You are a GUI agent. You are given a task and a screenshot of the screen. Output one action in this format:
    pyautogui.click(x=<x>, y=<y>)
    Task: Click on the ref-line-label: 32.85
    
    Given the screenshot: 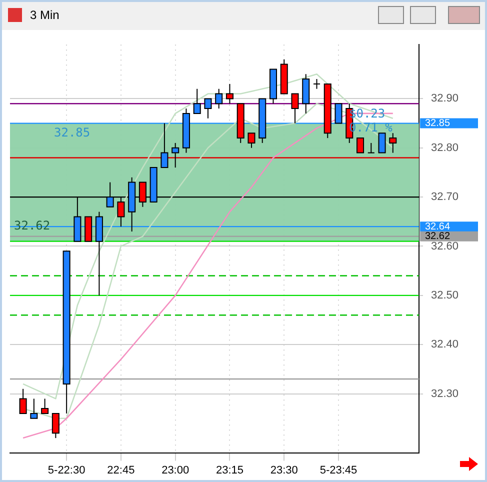 What is the action you would take?
    pyautogui.click(x=437, y=124)
    